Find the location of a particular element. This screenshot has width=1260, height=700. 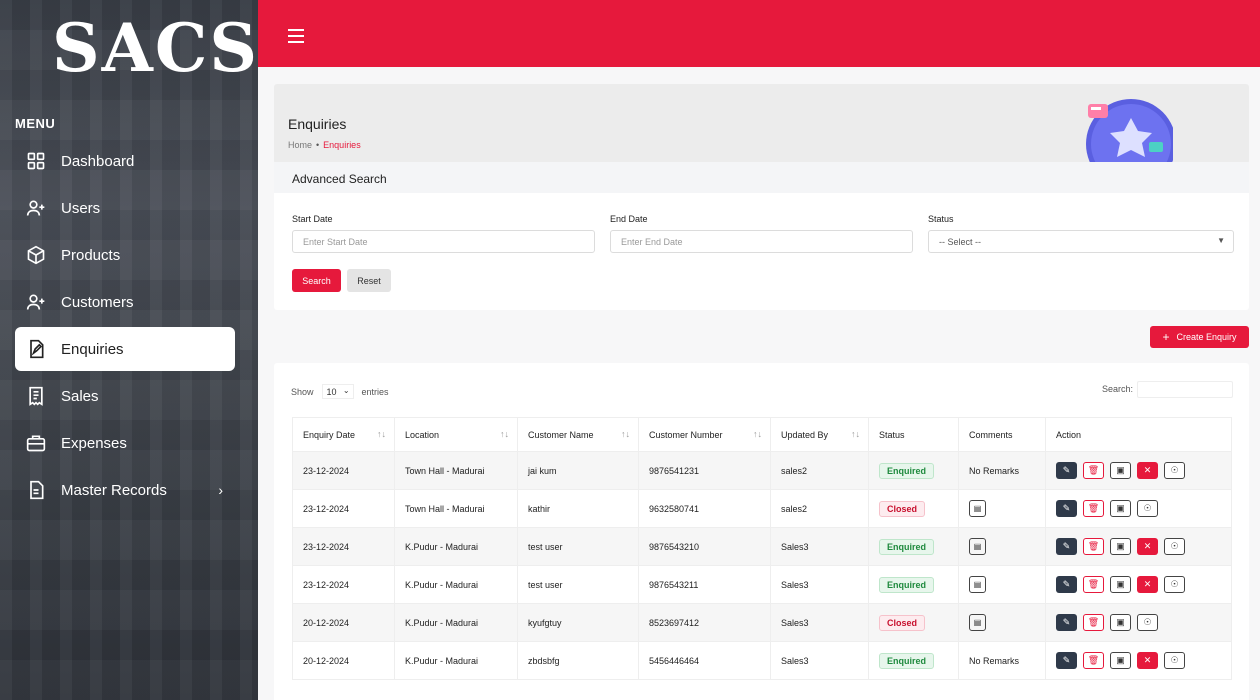

sidebar-item-label: Customers is located at coordinates (97, 302).